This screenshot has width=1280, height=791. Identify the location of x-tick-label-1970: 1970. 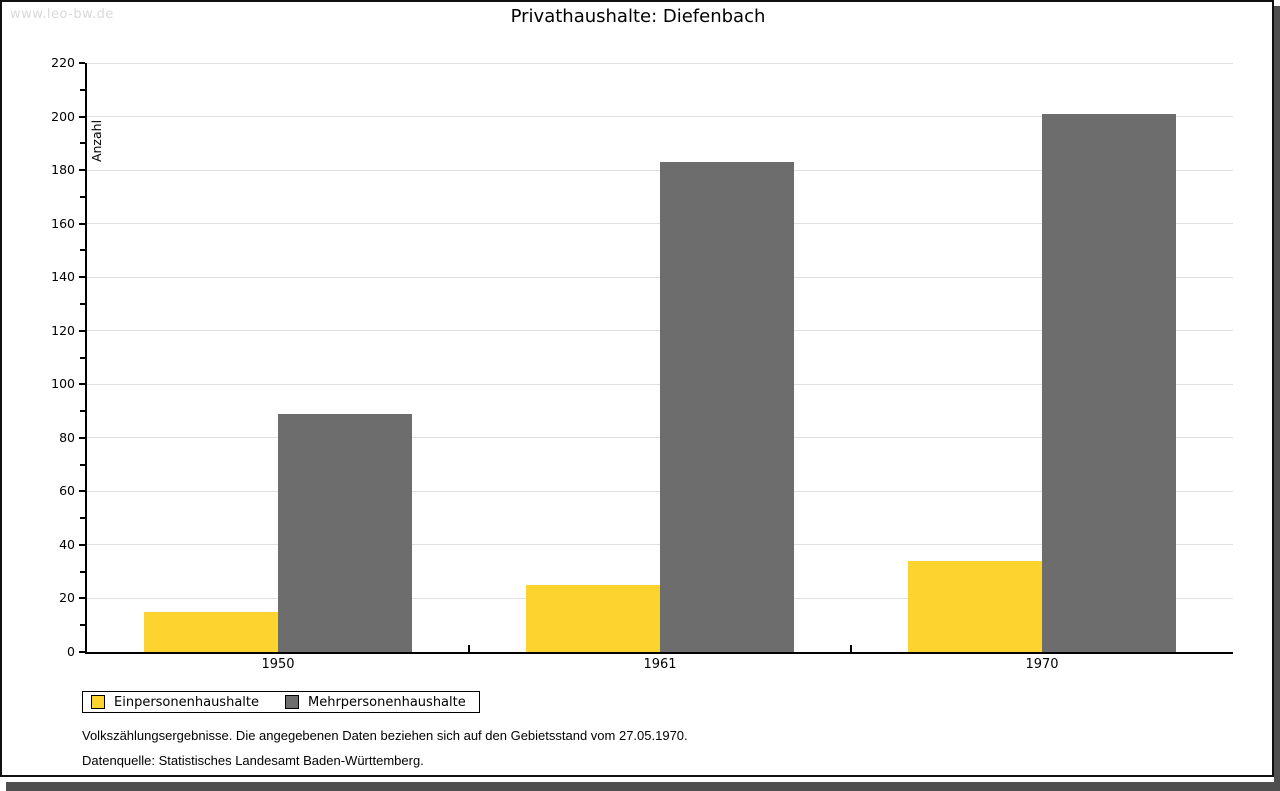
(1042, 664).